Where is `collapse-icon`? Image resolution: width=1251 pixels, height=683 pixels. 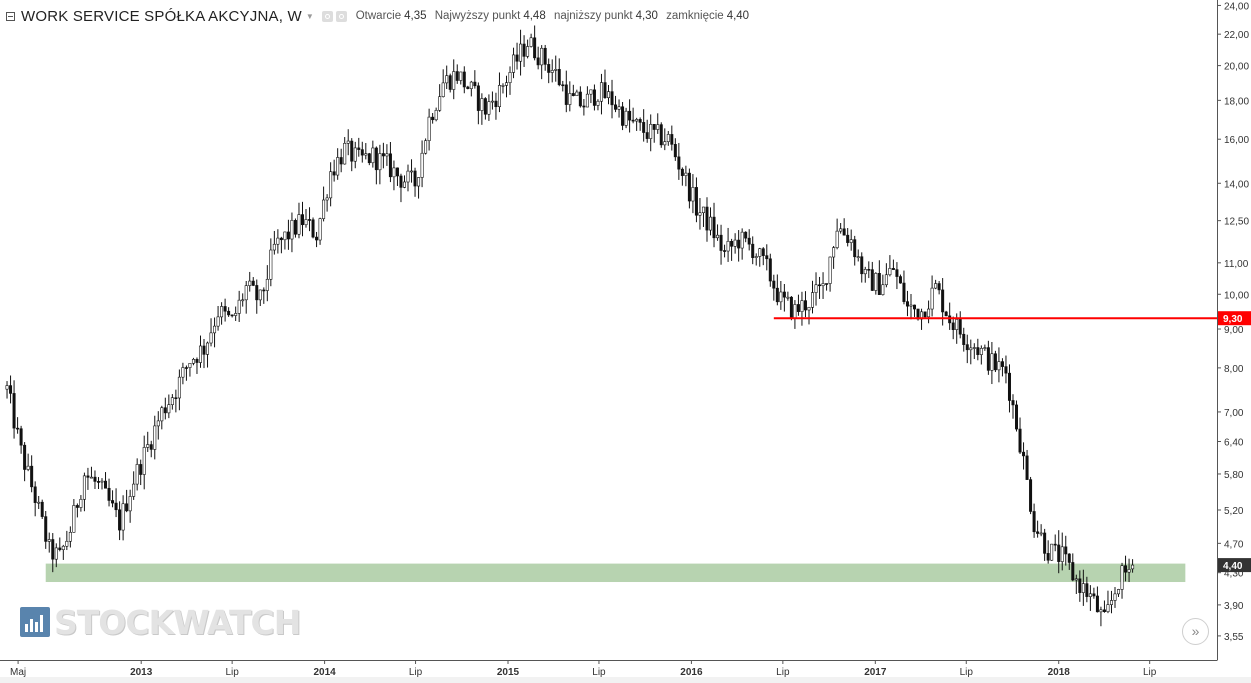
collapse-icon is located at coordinates (10, 16).